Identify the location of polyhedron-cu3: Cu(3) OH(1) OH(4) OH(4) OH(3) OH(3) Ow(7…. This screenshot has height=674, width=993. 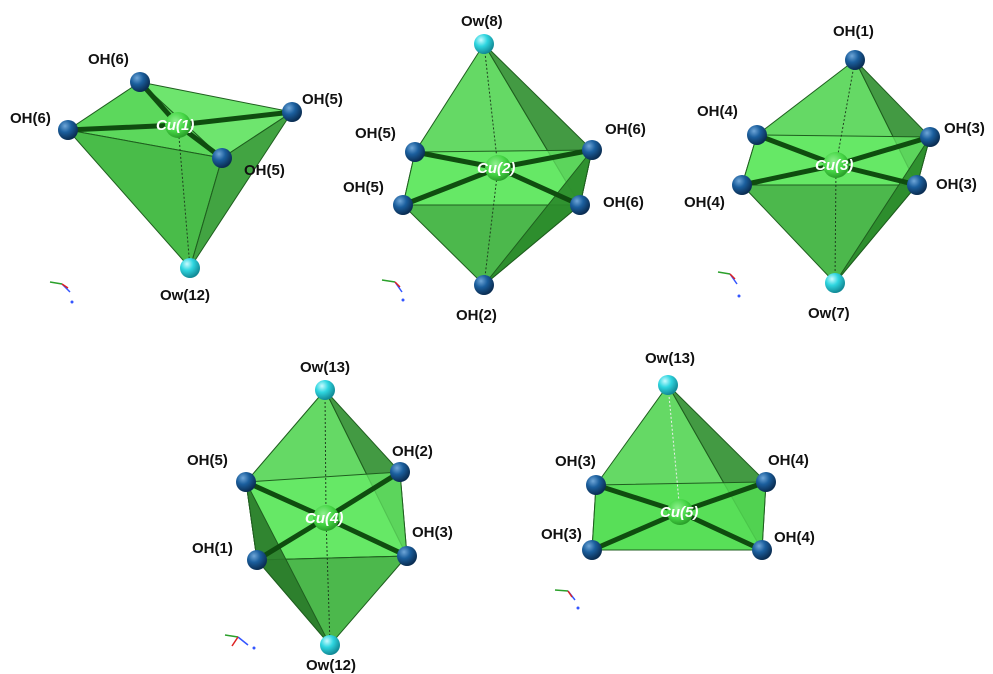
(834, 172).